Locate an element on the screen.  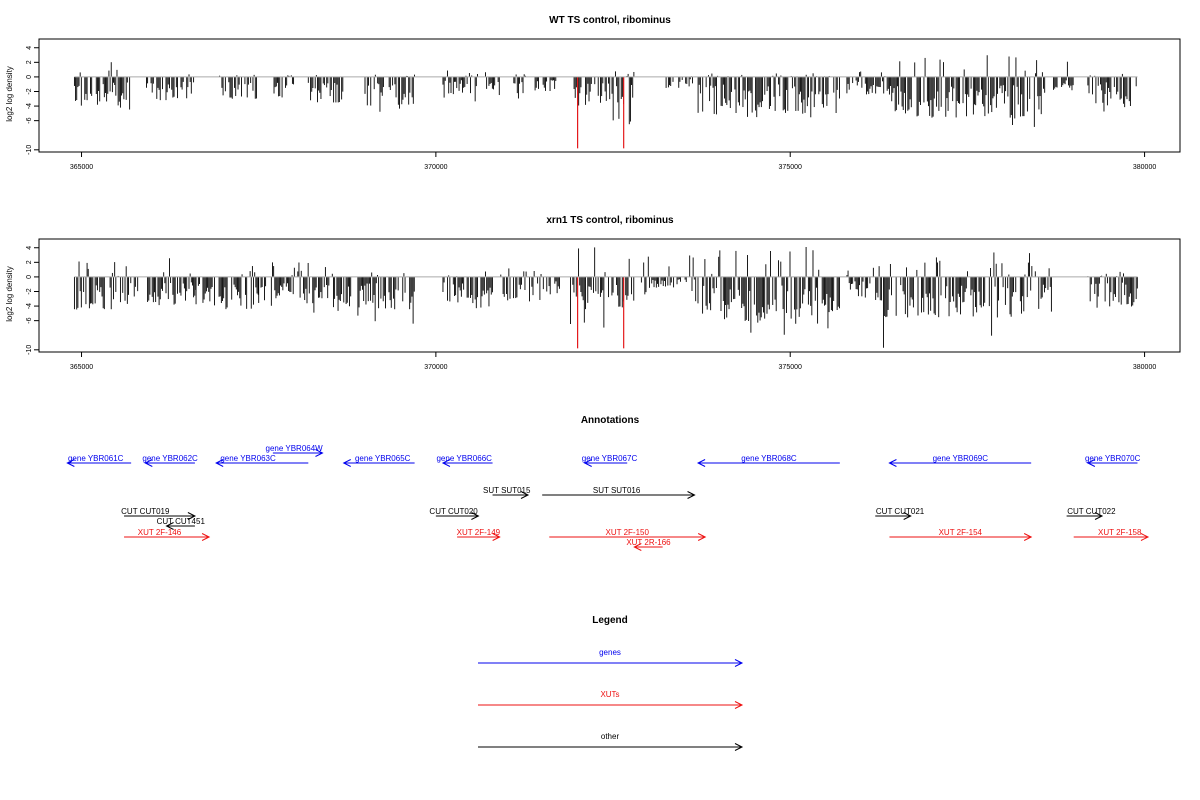
xrn1-ytick-label: -2 is located at coordinates (29, 291).